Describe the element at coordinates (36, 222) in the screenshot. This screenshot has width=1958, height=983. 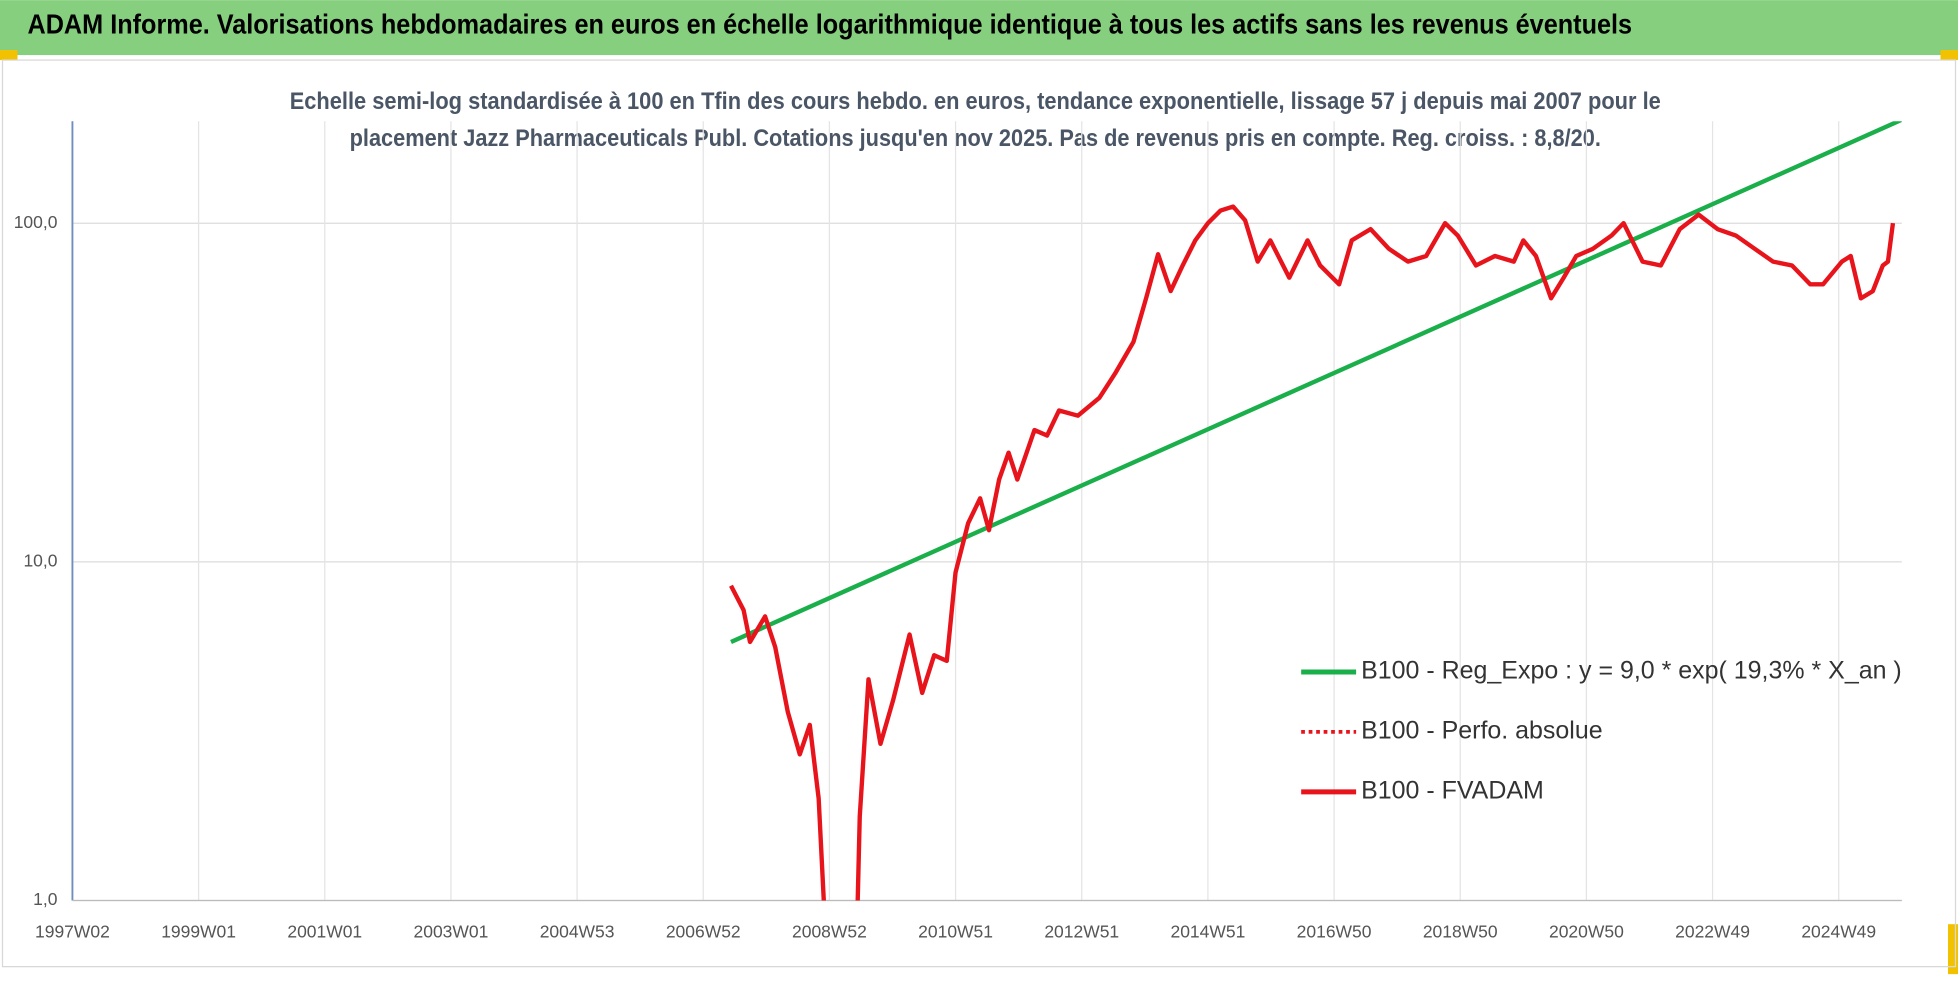
I see `y-tick-label: 100,0` at that location.